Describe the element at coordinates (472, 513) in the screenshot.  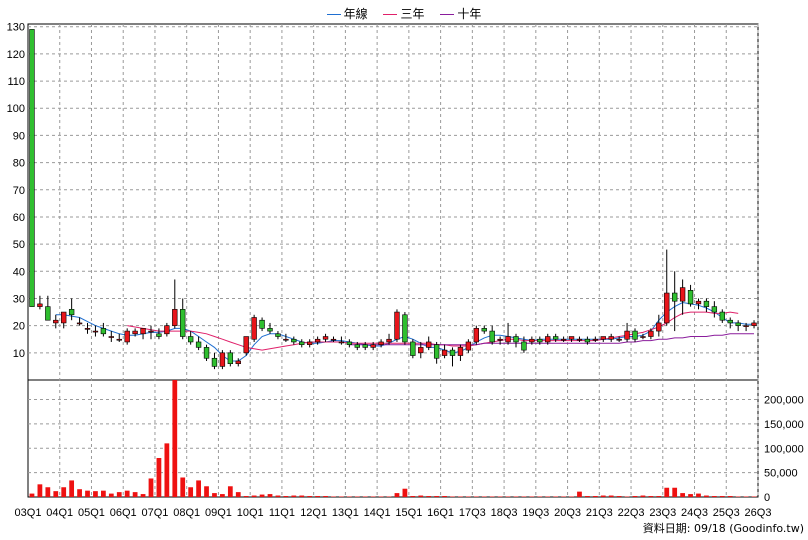
I see `x-tick-label: 17Q3` at that location.